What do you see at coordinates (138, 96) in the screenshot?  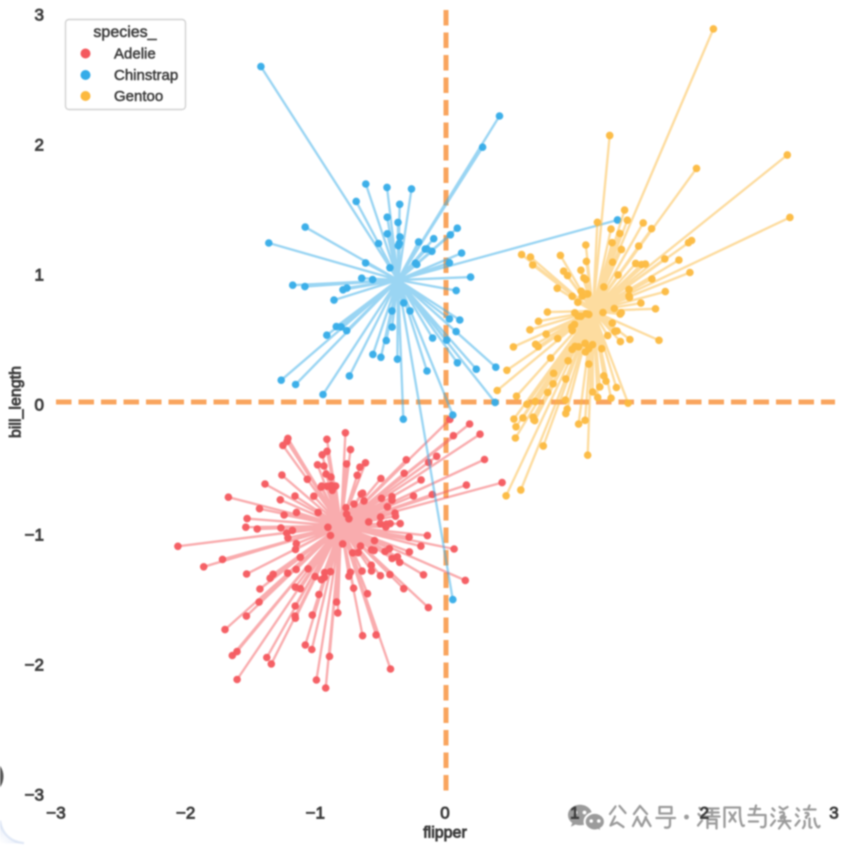 I see `svg-text: Gentoo` at bounding box center [138, 96].